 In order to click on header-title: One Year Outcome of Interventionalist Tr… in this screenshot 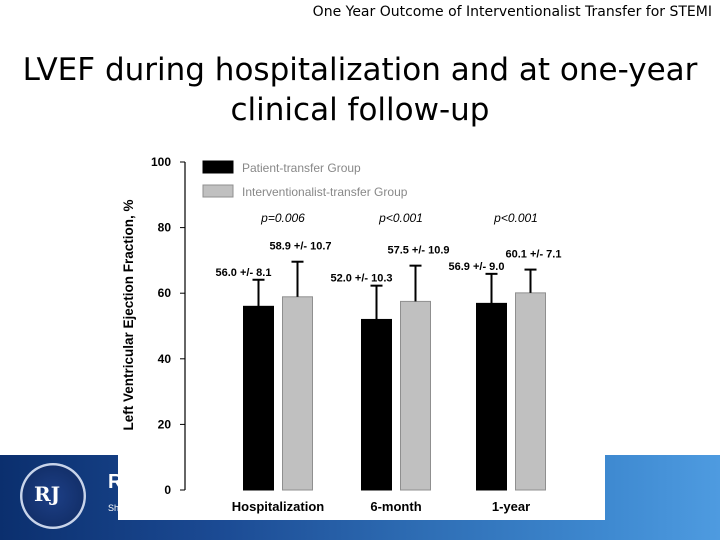, I will do `click(512, 12)`.